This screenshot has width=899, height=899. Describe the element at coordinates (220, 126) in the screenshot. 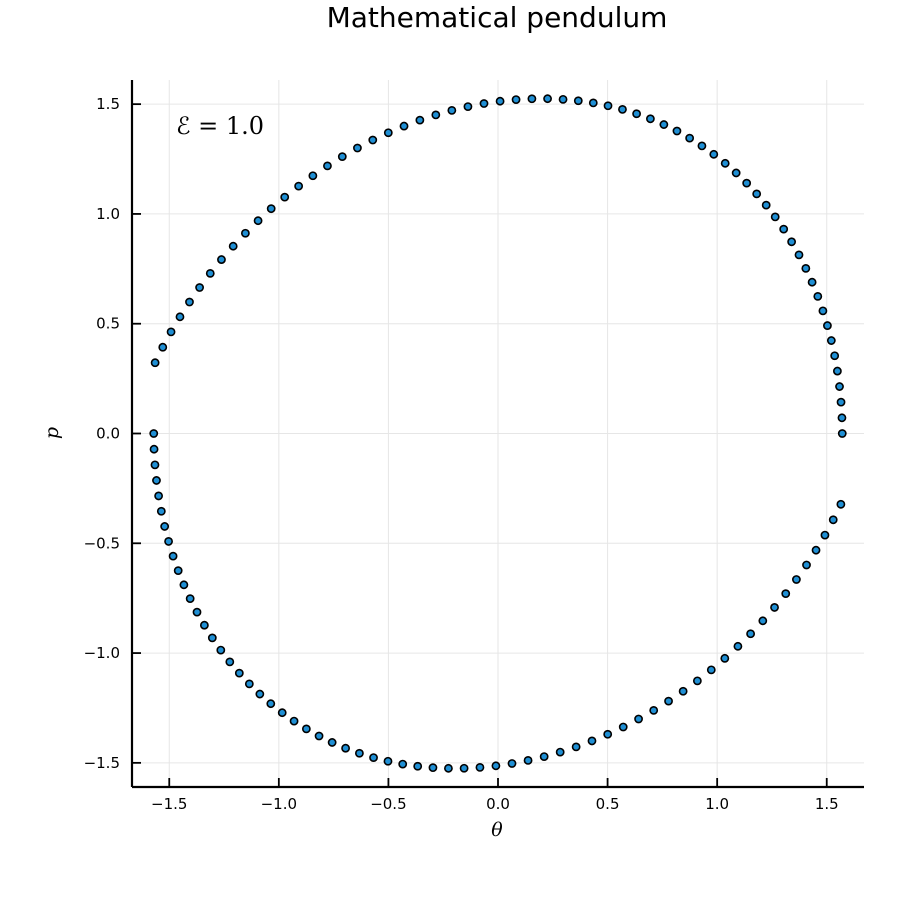

I see `energy-annotation: ℰ = 1.0` at that location.